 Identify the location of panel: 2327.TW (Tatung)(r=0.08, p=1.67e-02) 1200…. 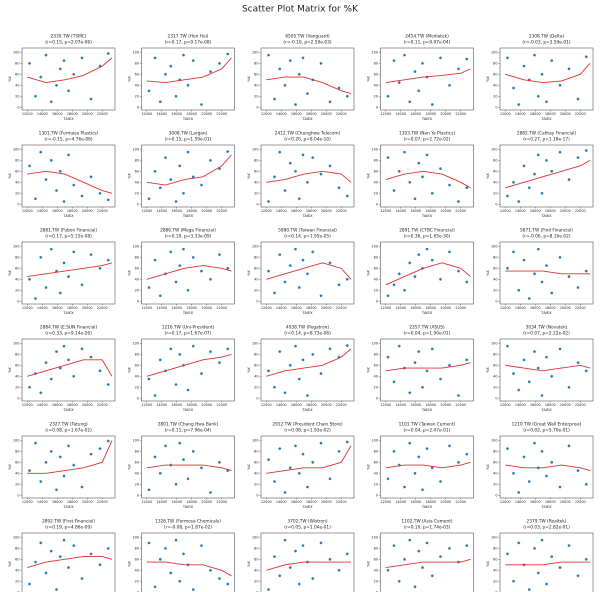
(62, 465).